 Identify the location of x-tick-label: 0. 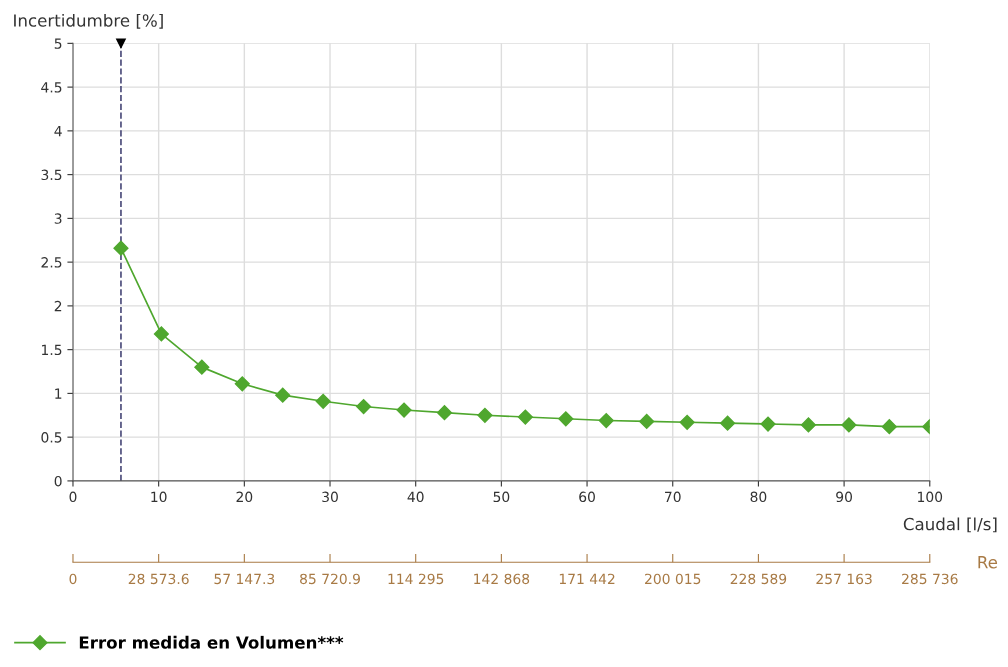
(73, 497).